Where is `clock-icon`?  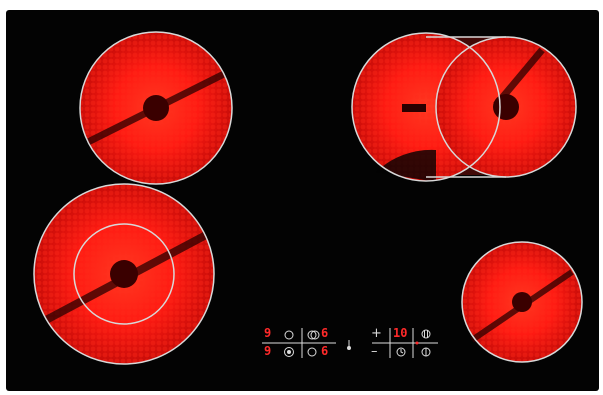
clock-icon is located at coordinates (401, 352).